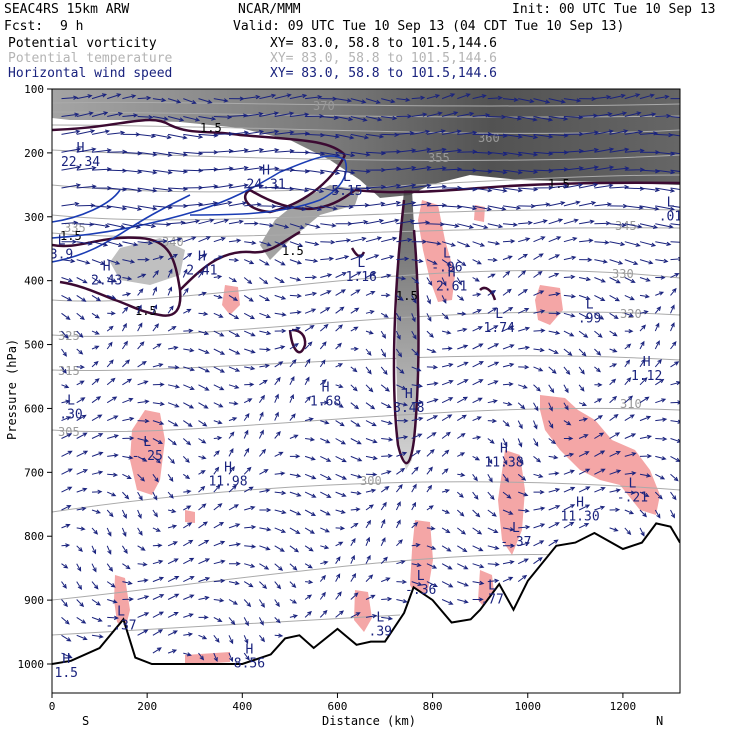  I want to click on init-time: Init: 00 UTC Tue 10 Sep 13, so click(614, 9).